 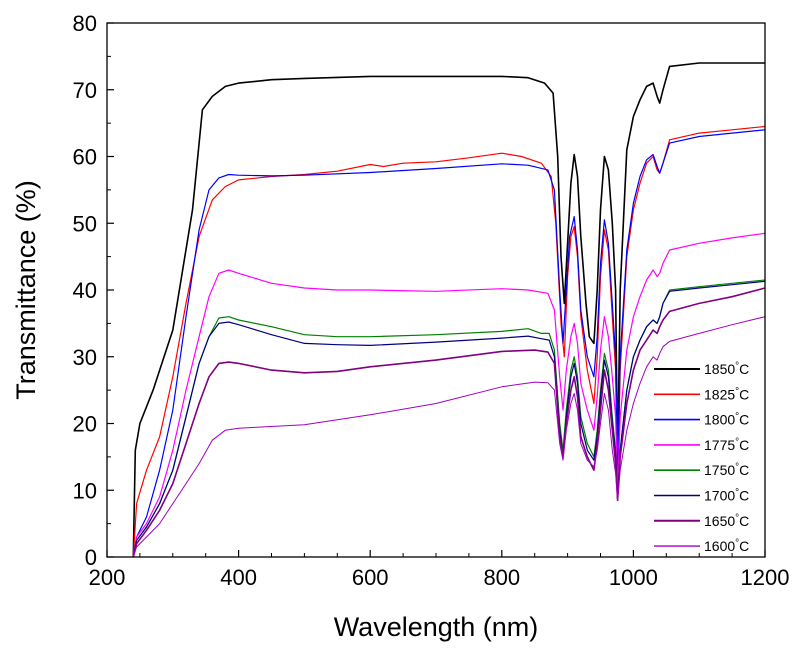 What do you see at coordinates (726, 420) in the screenshot?
I see `legend-label-1800: 1800°C` at bounding box center [726, 420].